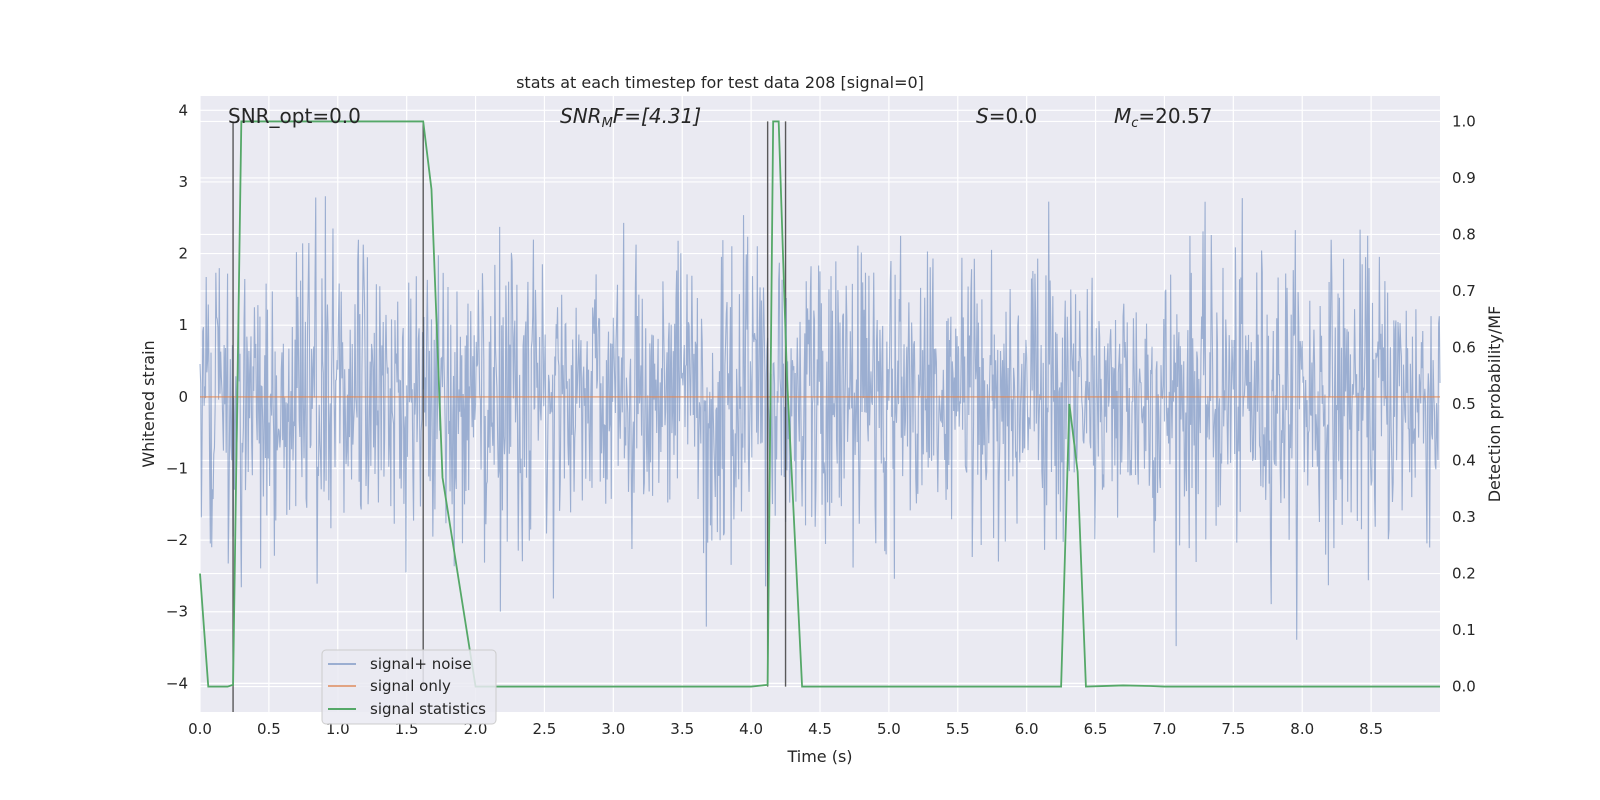 The image size is (1600, 800). Describe the element at coordinates (200, 729) in the screenshot. I see `x-tick-label: 0.0` at that location.